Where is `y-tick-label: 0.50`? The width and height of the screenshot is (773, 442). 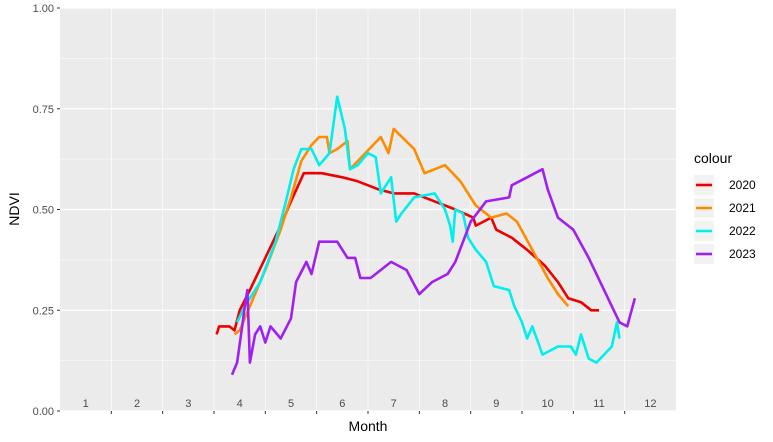 y-tick-label: 0.50 is located at coordinates (43, 211).